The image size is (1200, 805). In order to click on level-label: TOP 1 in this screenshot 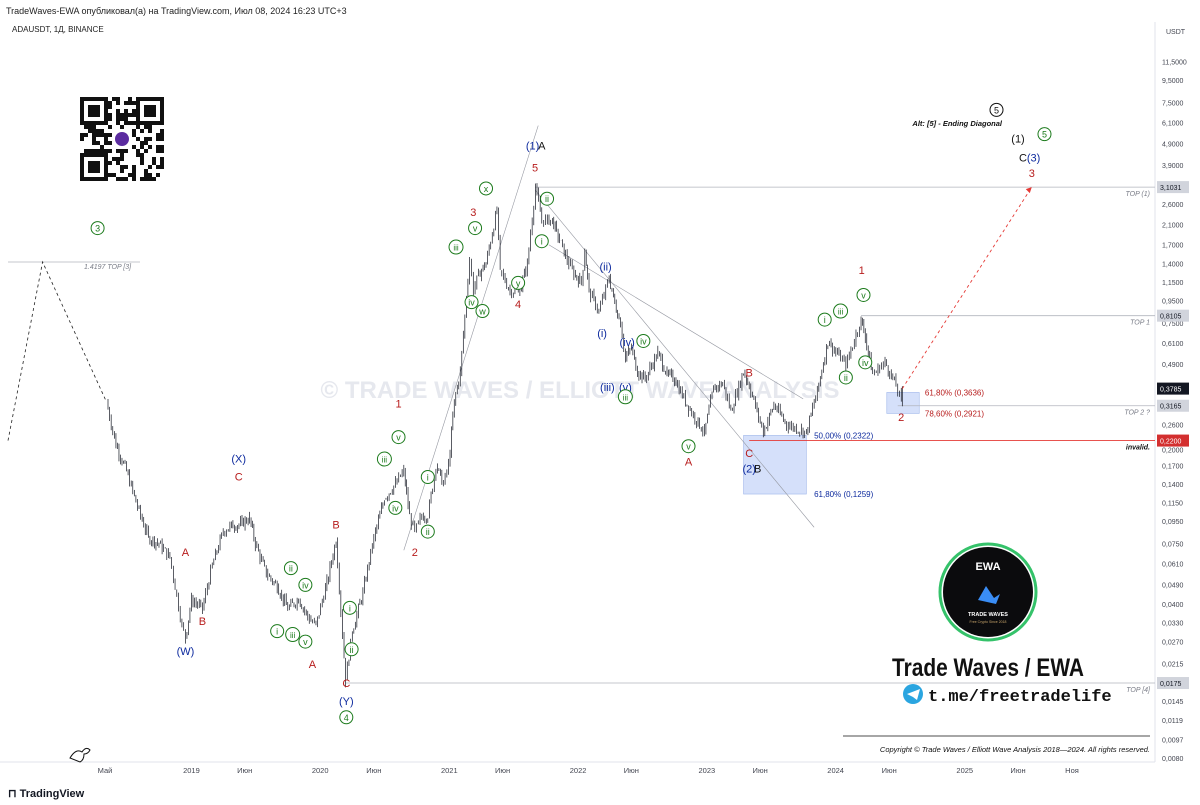, I will do `click(1140, 323)`.